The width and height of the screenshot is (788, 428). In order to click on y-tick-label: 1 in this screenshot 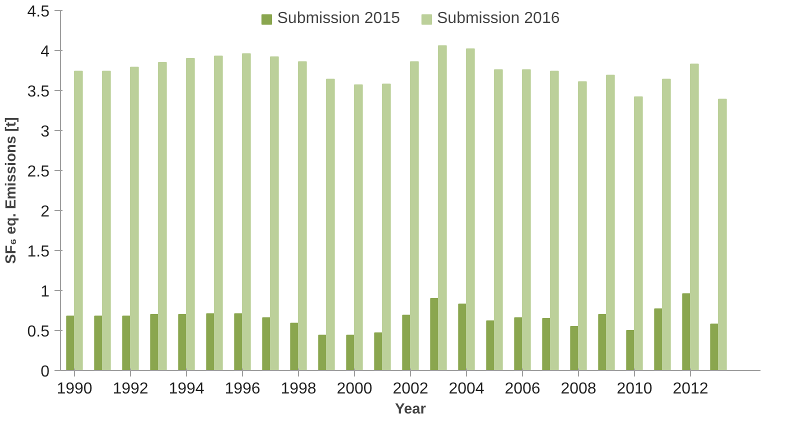, I will do `click(45, 292)`.